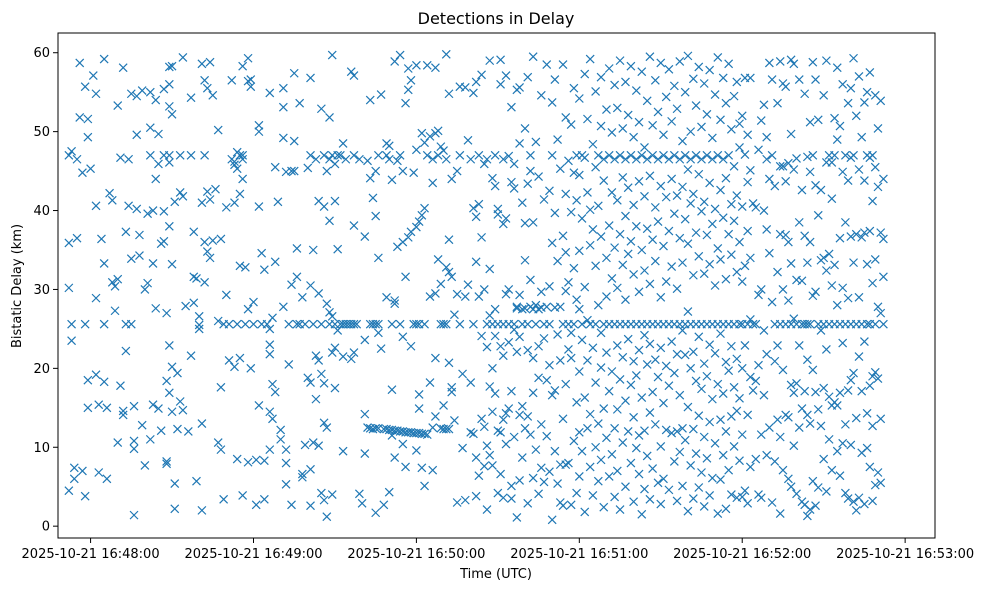 Image resolution: width=986 pixels, height=590 pixels. Describe the element at coordinates (905, 554) in the screenshot. I see `x-tick-label: 2025-10-21 16:53:00` at that location.